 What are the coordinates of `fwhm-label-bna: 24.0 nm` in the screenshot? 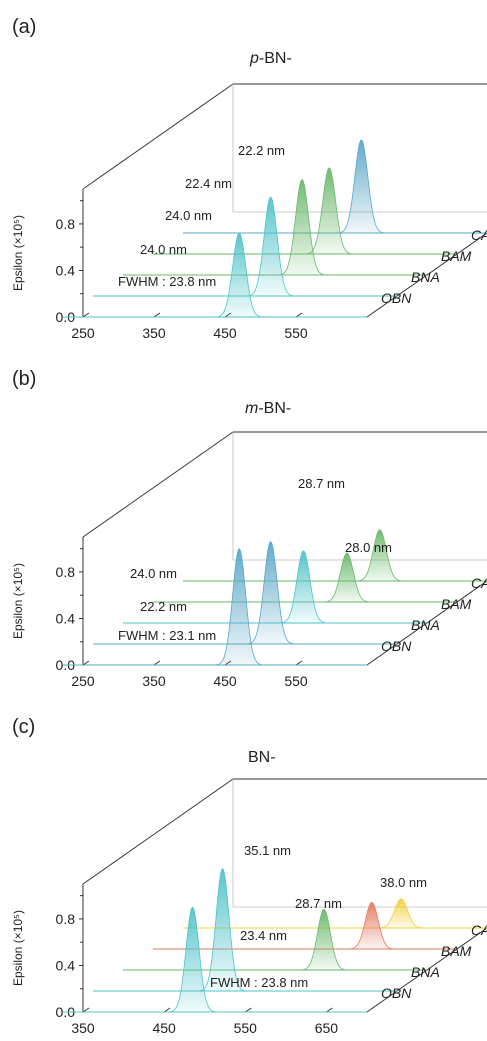 It's located at (163, 249).